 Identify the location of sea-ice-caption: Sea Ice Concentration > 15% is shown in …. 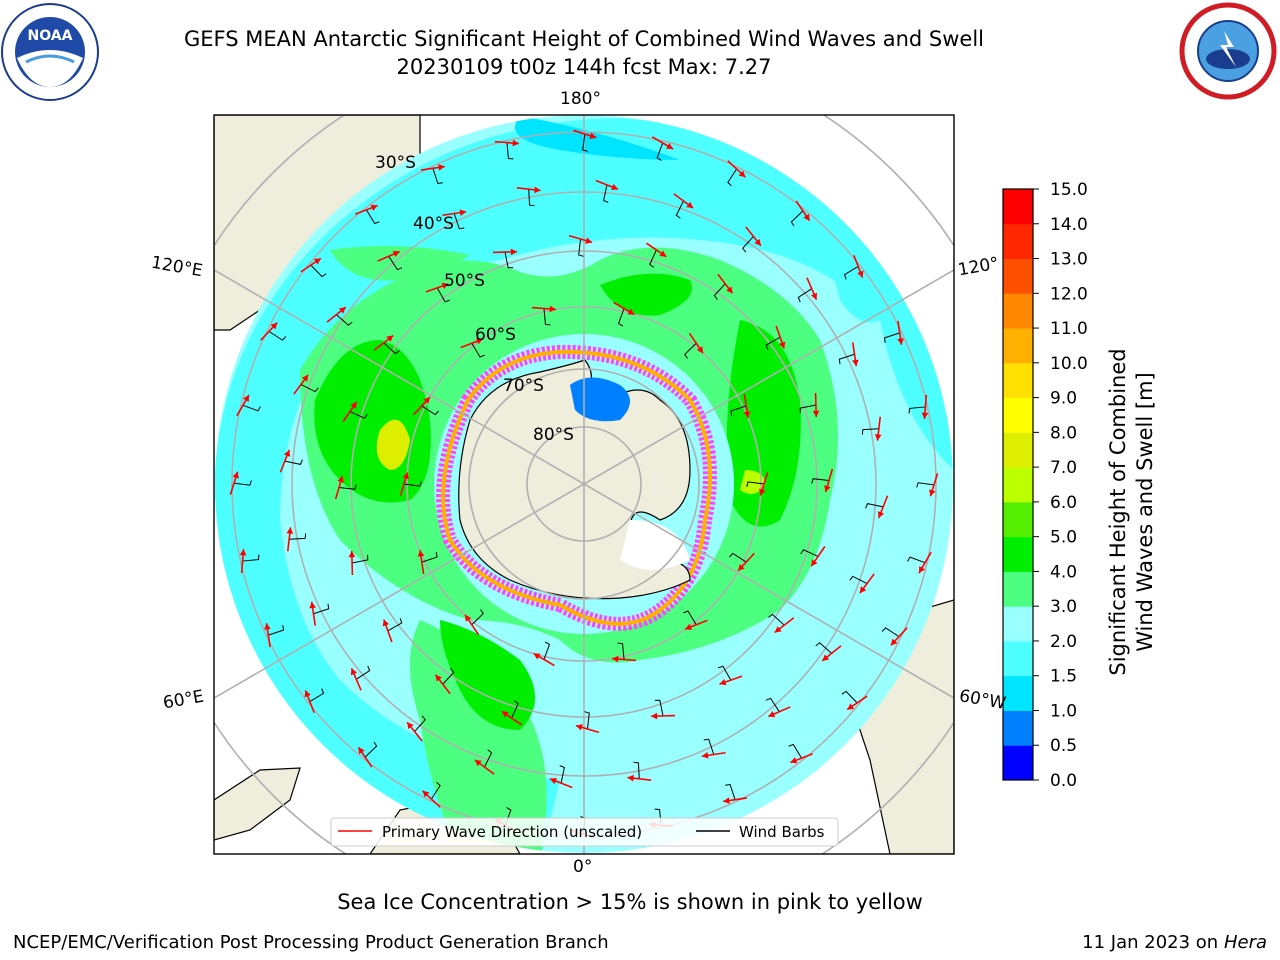
(630, 902).